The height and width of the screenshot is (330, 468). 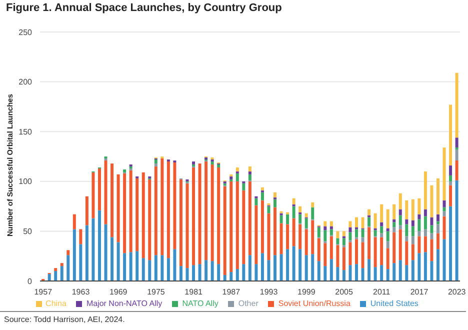 I want to click on legend-label: Major Non-NATO Ally, so click(x=124, y=303).